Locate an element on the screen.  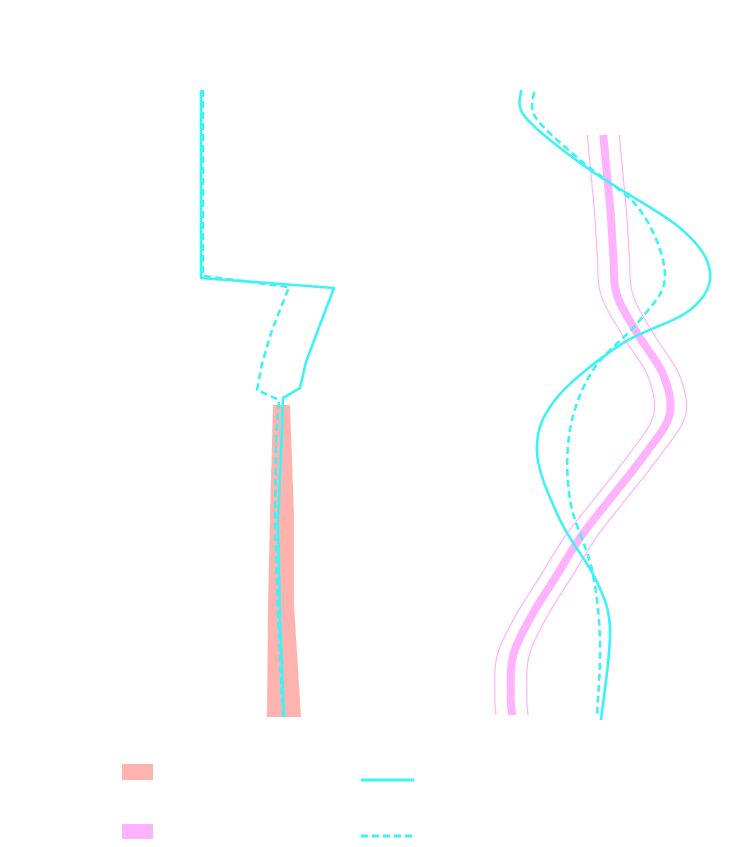
series-line-solid is located at coordinates (267, 404).